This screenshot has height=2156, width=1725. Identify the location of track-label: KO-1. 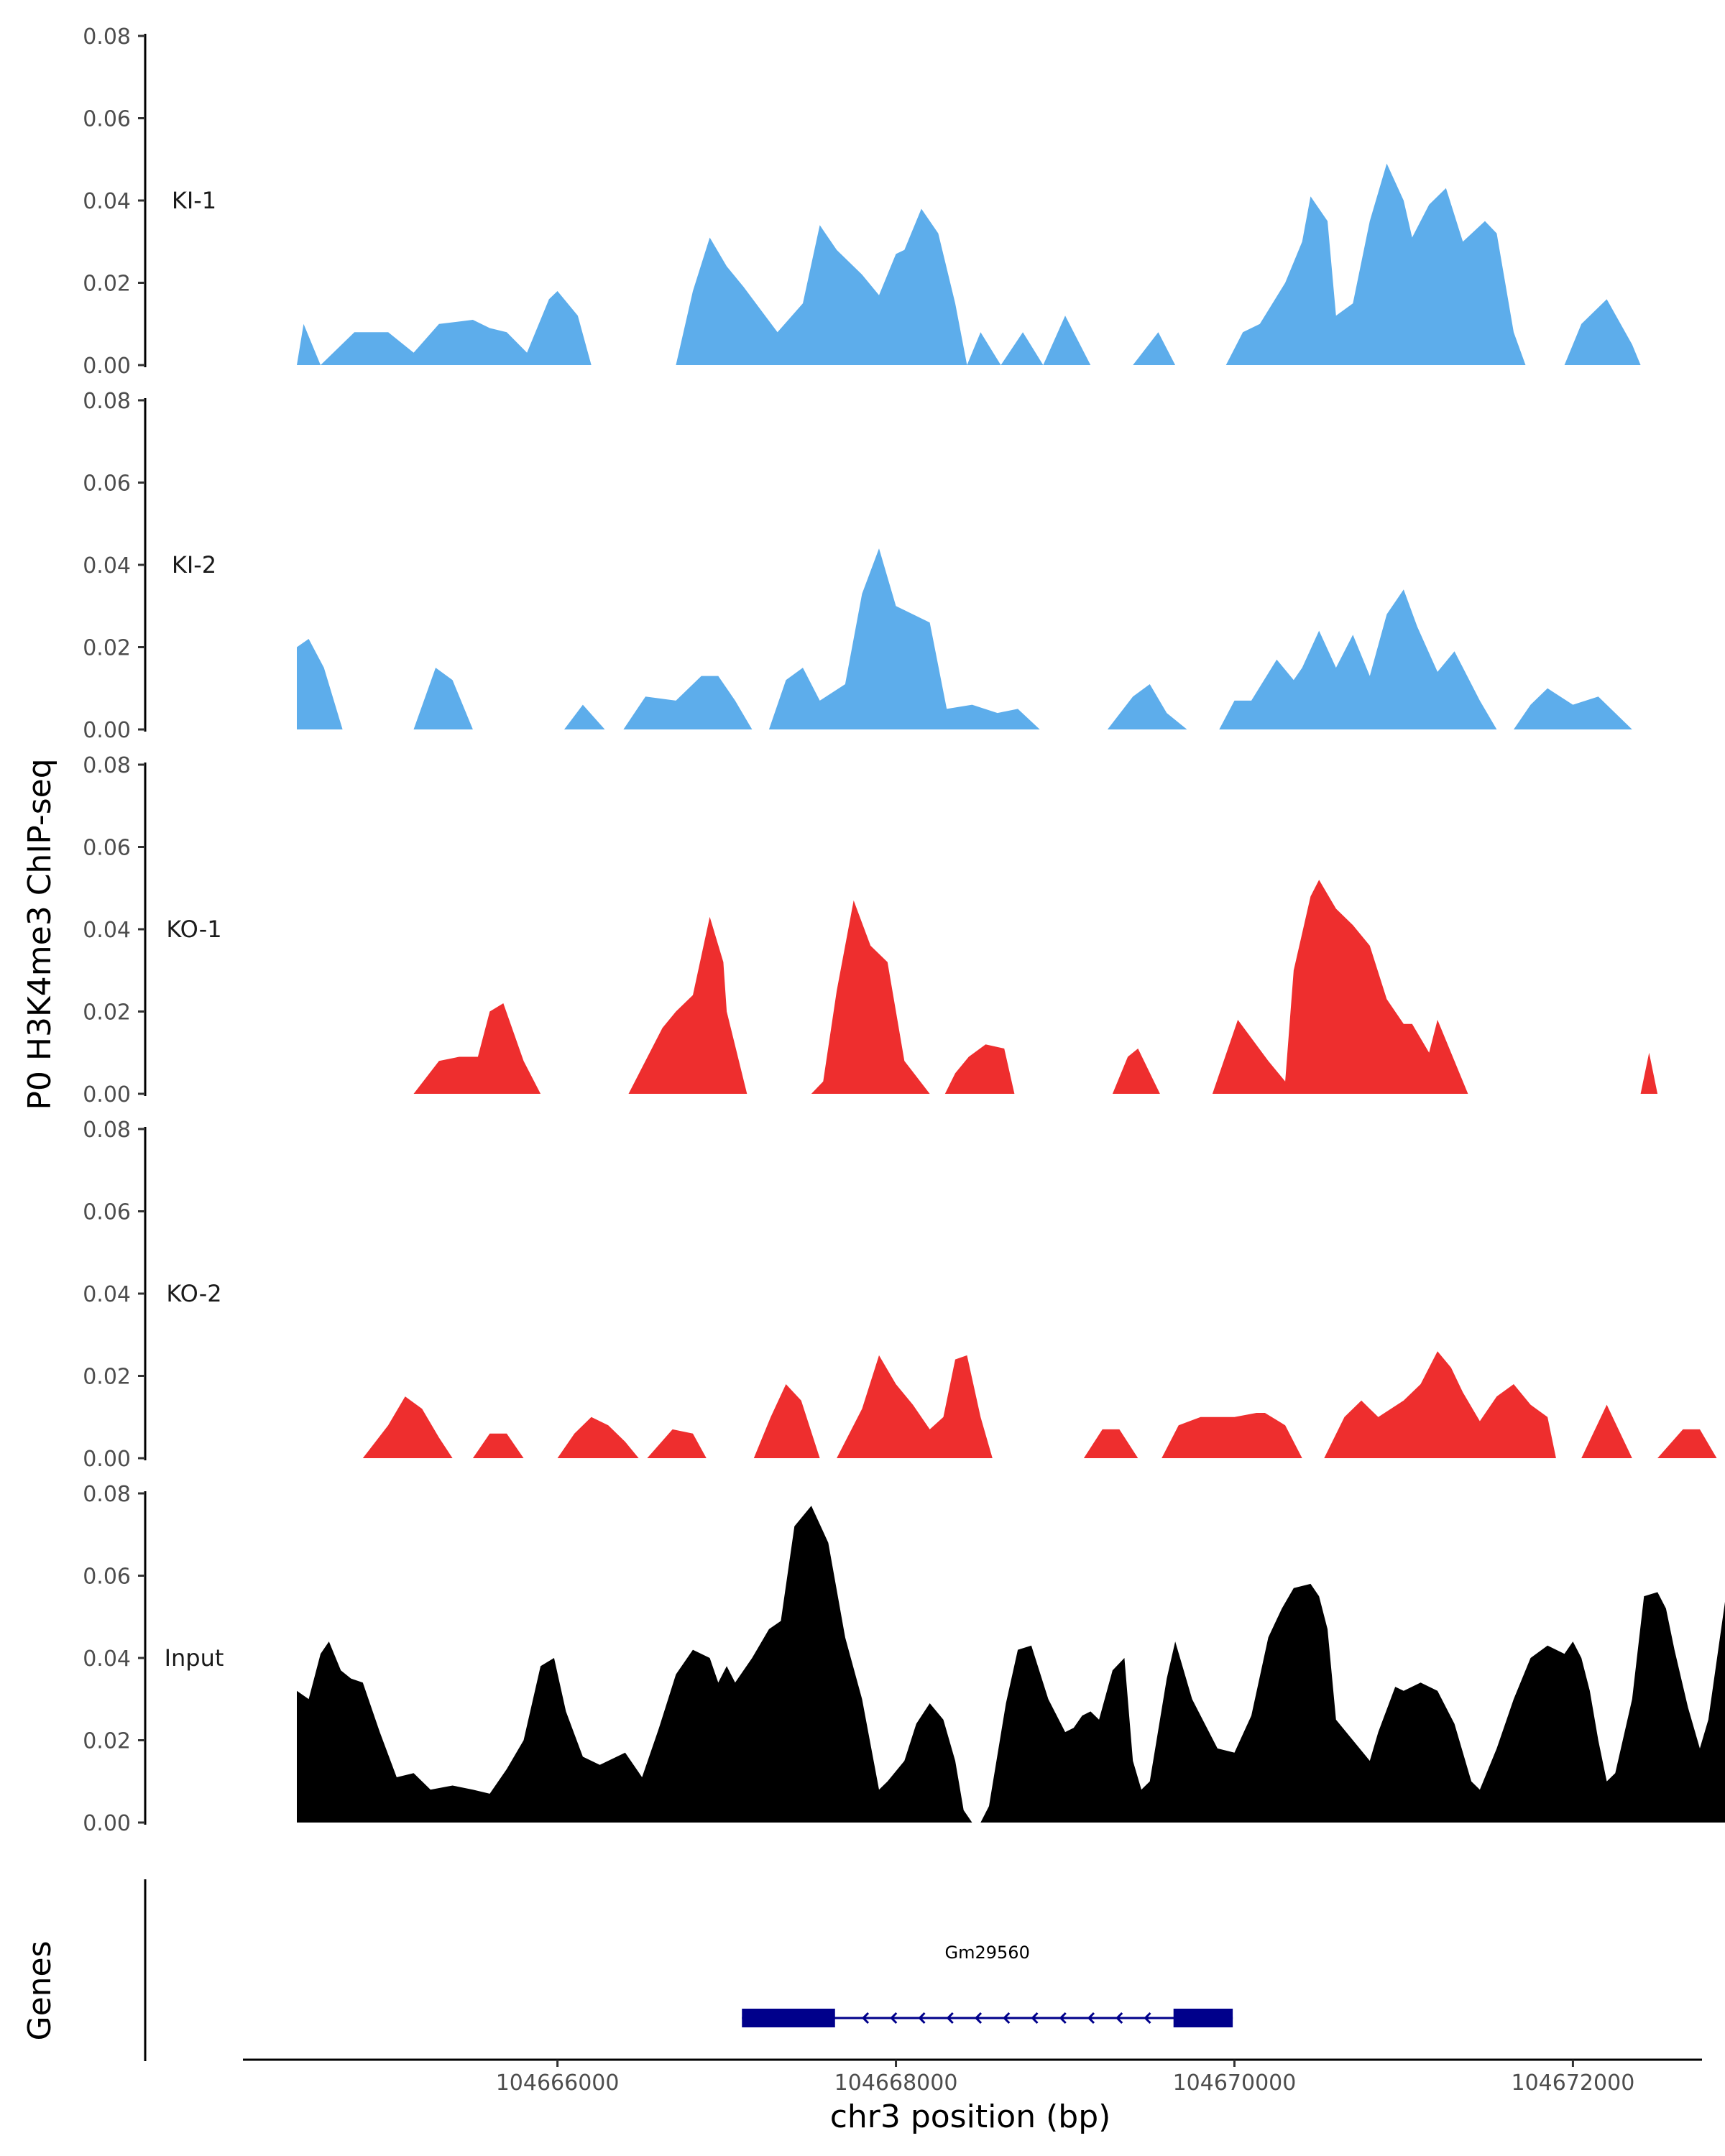
(193, 930).